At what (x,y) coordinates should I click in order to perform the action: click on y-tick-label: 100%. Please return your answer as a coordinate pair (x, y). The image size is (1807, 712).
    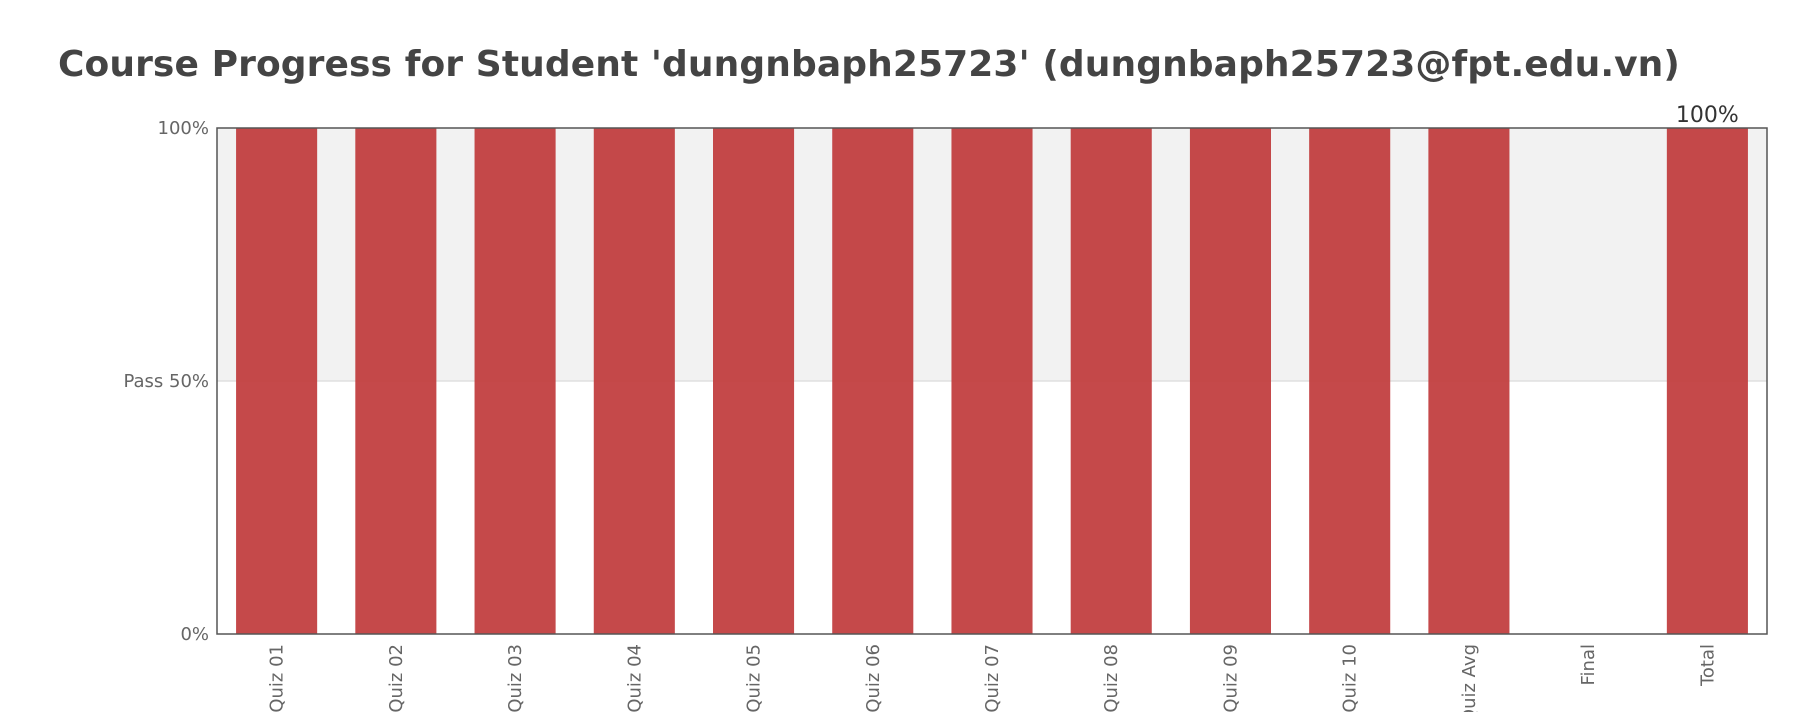
    Looking at the image, I should click on (183, 128).